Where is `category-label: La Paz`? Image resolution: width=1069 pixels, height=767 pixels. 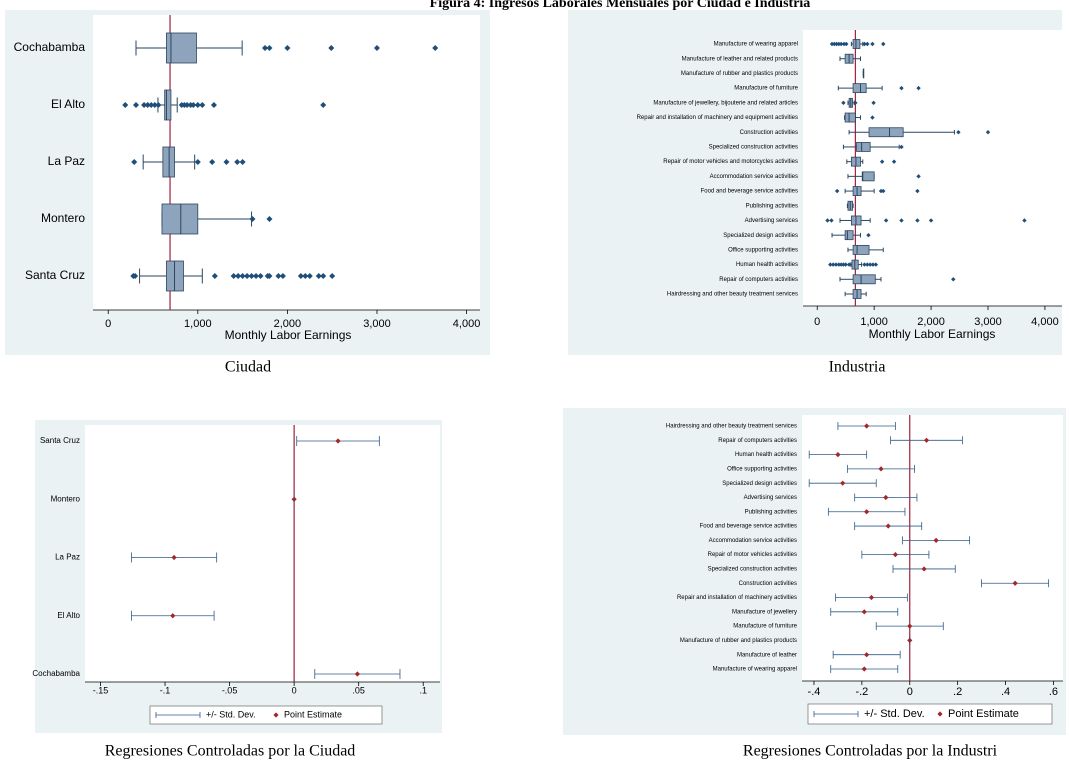 category-label: La Paz is located at coordinates (67, 557).